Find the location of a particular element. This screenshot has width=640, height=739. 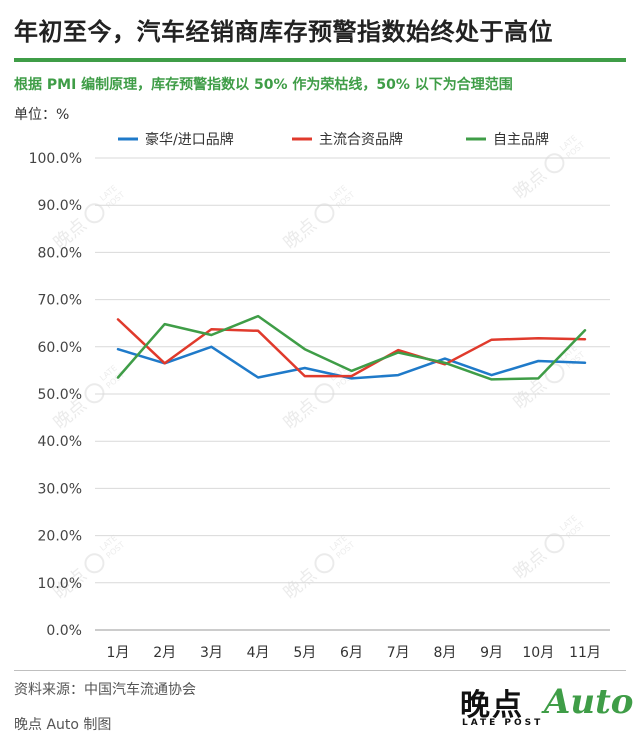

y-tick-label: 50.0% is located at coordinates (60, 395).